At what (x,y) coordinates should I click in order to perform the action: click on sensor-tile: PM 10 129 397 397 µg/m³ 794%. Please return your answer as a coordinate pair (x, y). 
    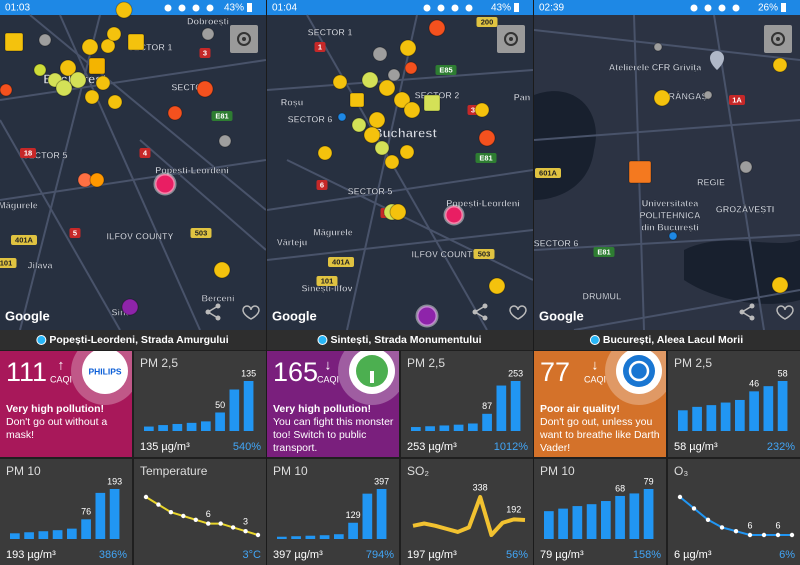
    Looking at the image, I should click on (333, 512).